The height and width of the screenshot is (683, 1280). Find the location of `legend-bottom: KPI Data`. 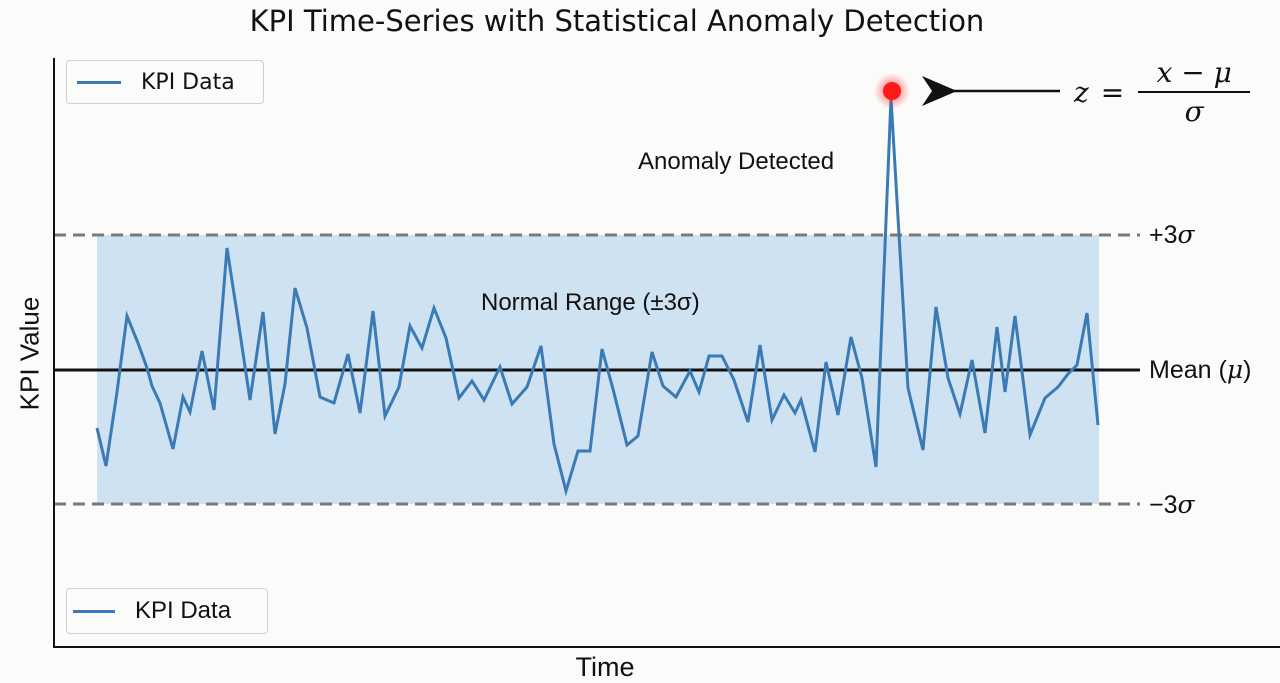

legend-bottom: KPI Data is located at coordinates (167, 611).